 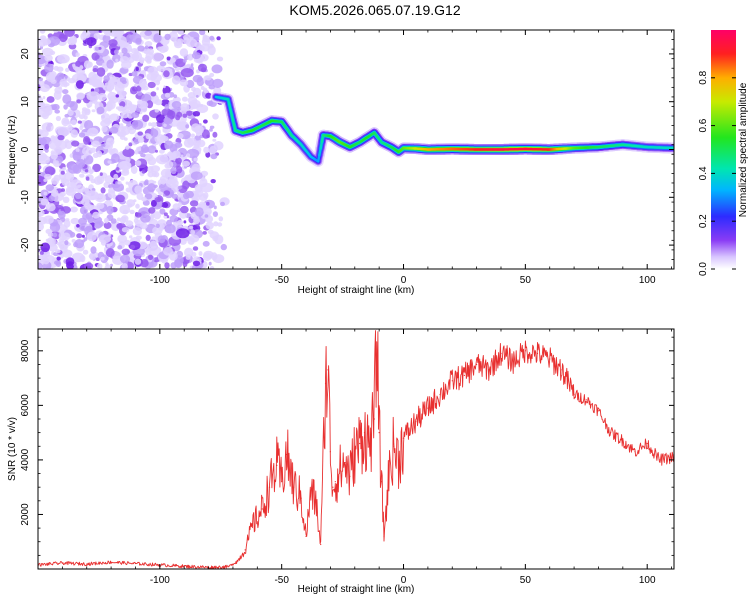 I want to click on top-y-tick-label: 20, so click(x=25, y=54).